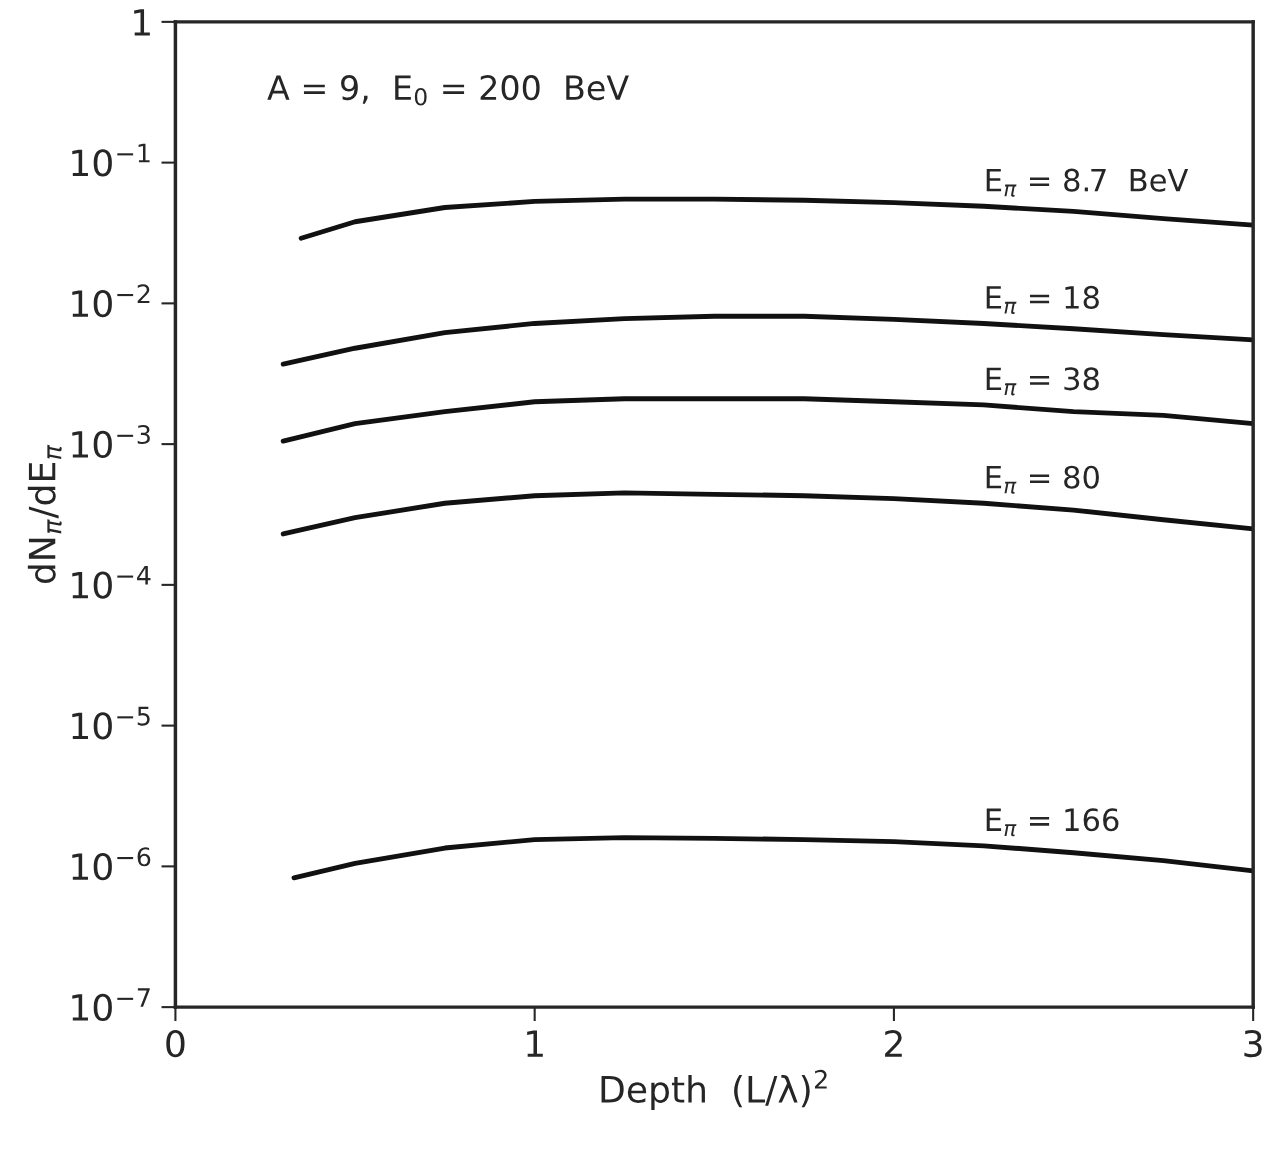 This screenshot has width=1262, height=1151. I want to click on y-tick-label: 1, so click(142, 22).